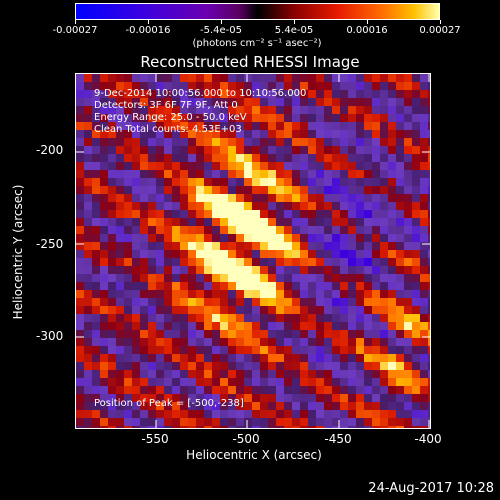  I want to click on colorbar-tick-label: 5.4e-05, so click(294, 30).